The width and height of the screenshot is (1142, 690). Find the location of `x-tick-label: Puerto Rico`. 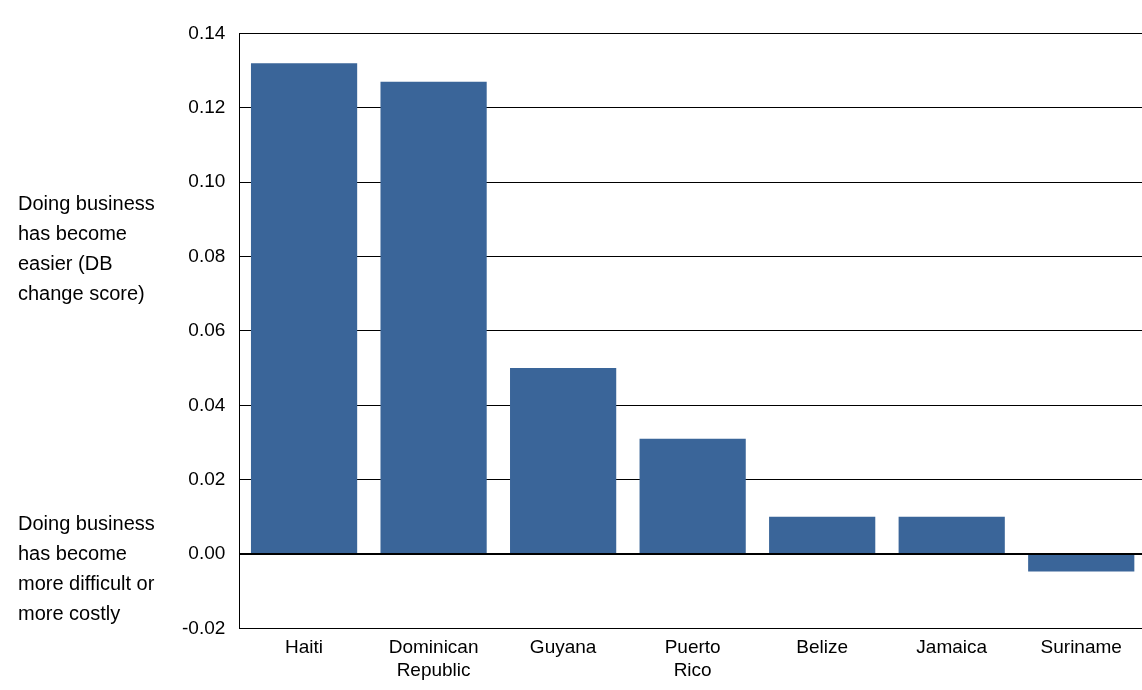

x-tick-label: Puerto Rico is located at coordinates (692, 658).